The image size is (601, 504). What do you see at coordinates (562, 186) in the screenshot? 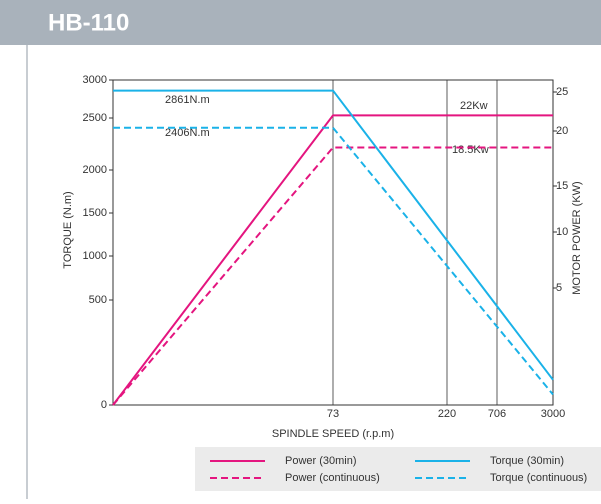
I see `y2-tick-label: 15` at bounding box center [562, 186].